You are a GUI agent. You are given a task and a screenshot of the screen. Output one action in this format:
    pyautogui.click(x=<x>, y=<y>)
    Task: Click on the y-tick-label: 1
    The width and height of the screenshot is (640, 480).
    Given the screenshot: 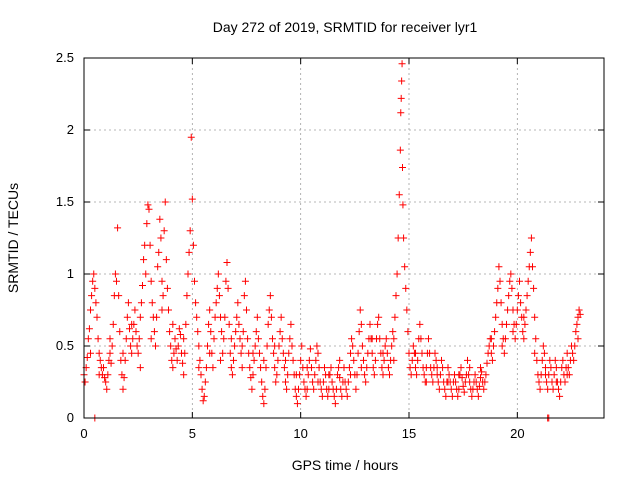 What is the action you would take?
    pyautogui.click(x=70, y=273)
    